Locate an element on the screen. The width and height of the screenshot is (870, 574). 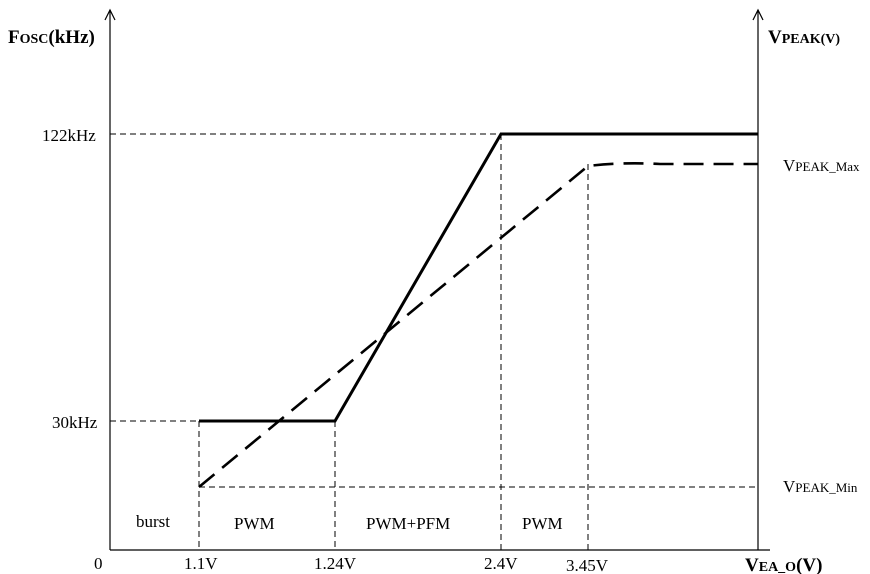
x-axis-title: VEA_O(V) is located at coordinates (783, 564).